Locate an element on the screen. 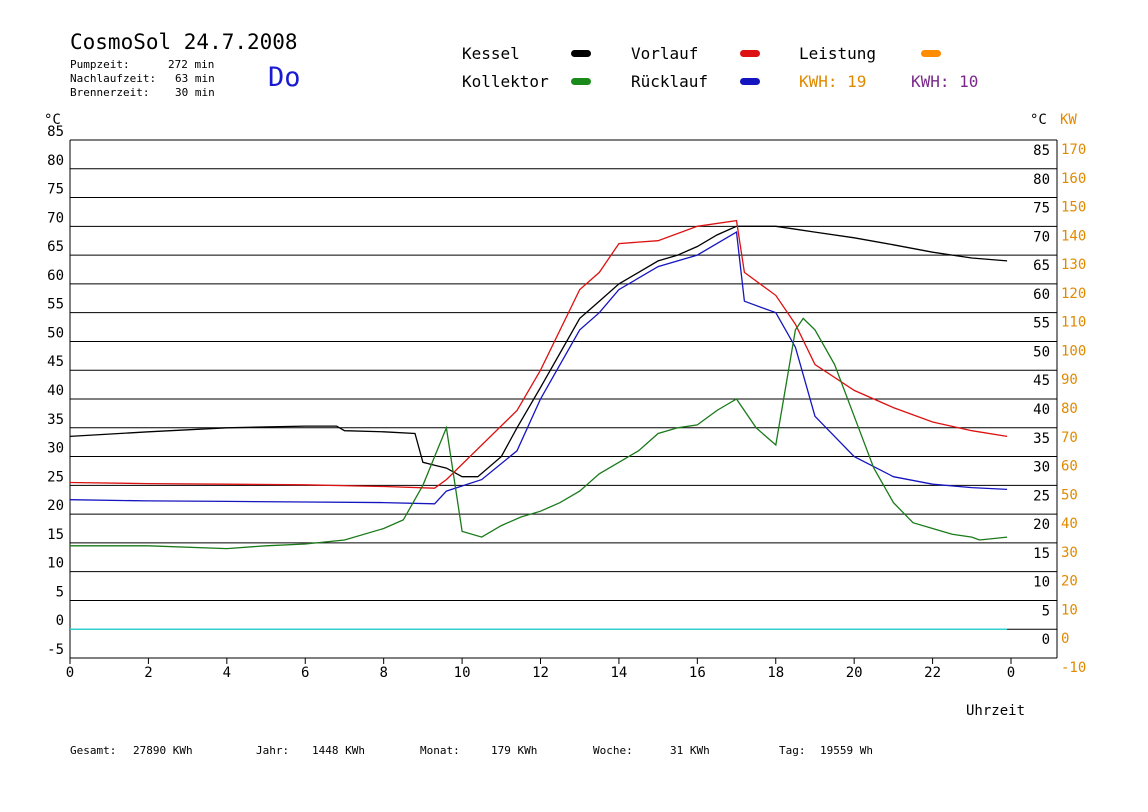  legend-leistung-label: Leistung is located at coordinates (838, 53).